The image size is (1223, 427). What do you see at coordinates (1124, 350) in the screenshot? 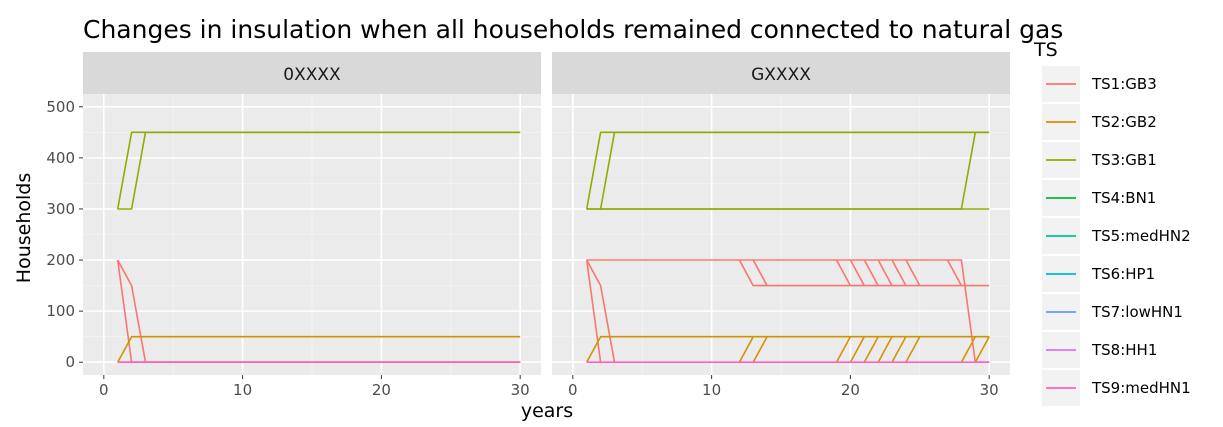
I see `legend-label: TS8:HH1` at bounding box center [1124, 350].